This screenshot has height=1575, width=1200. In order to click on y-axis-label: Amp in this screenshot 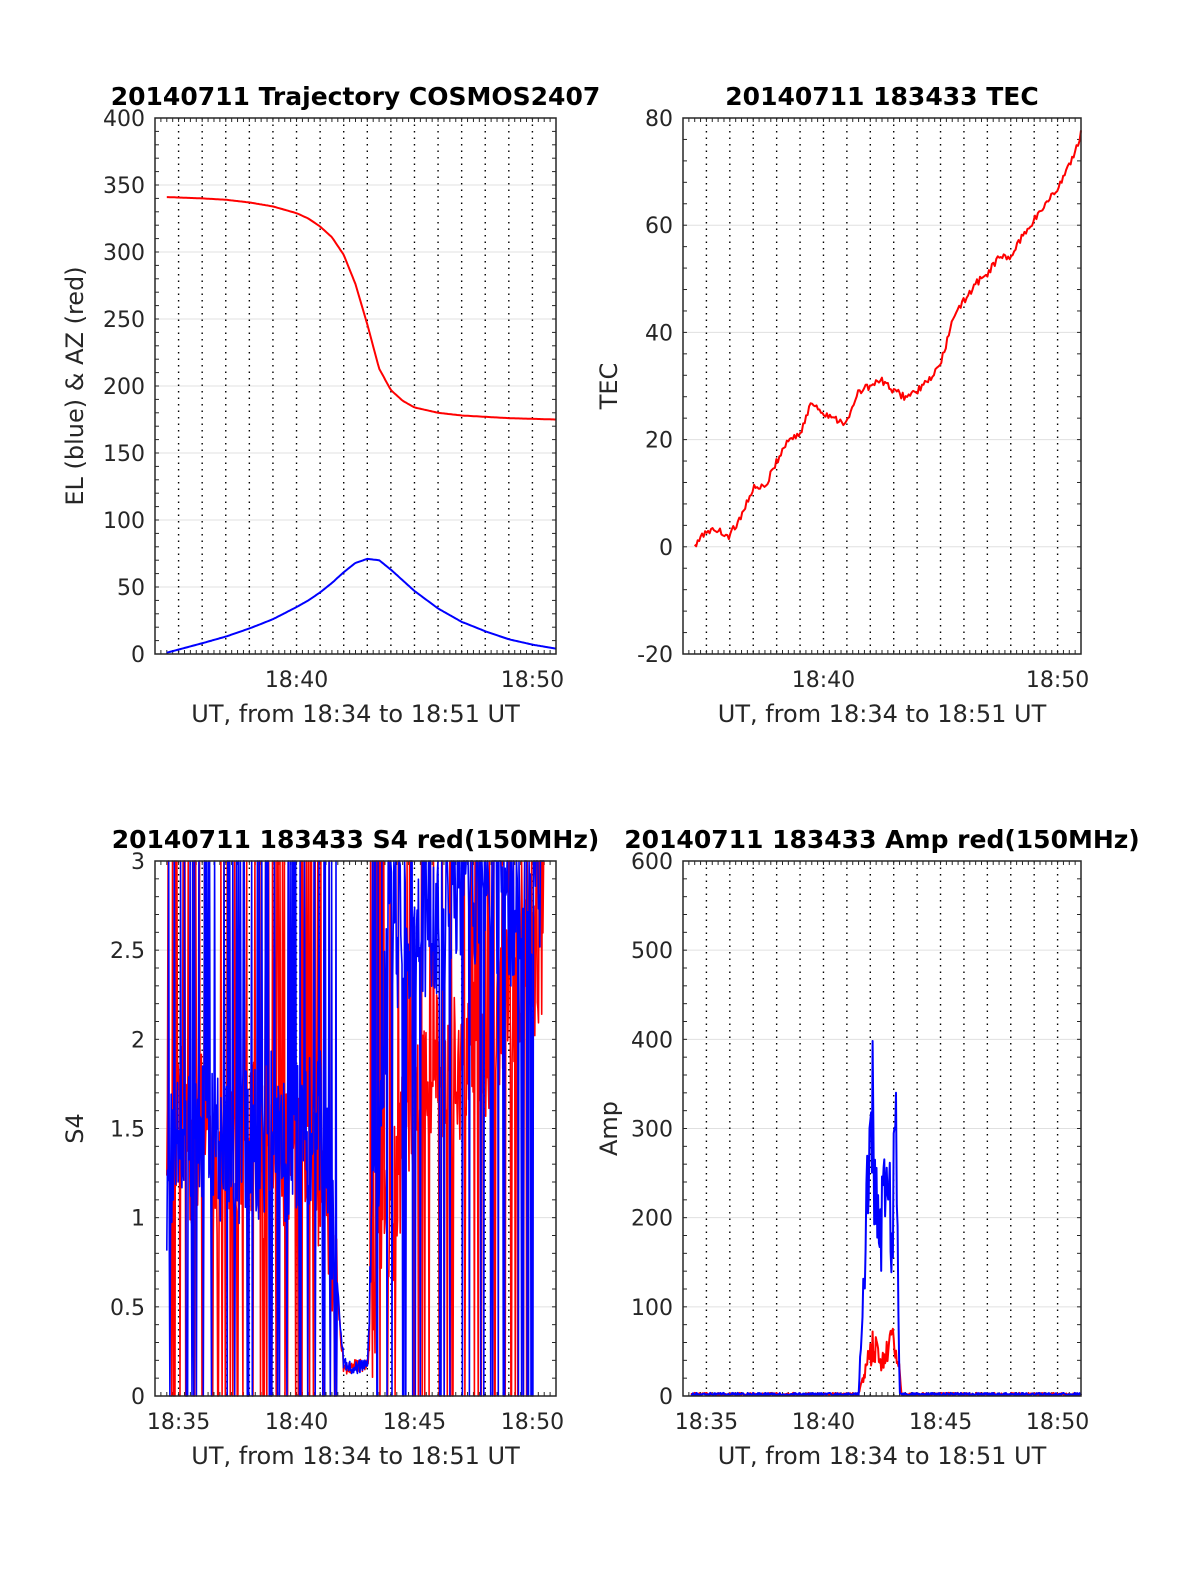, I will do `click(609, 1128)`.